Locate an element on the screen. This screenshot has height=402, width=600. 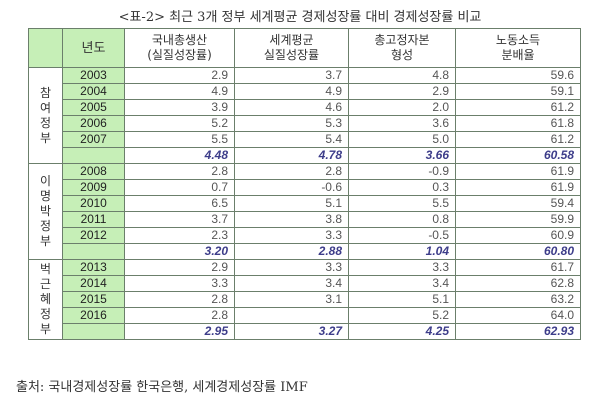
value-cell: 59.1 is located at coordinates (518, 91).